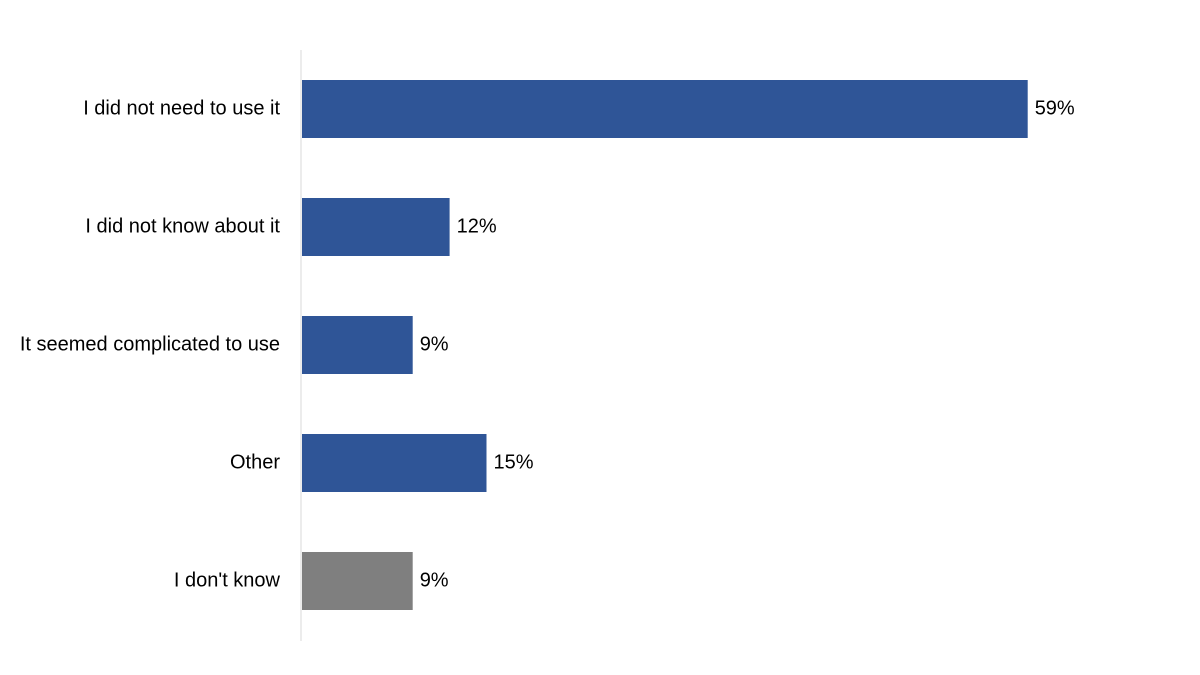  Describe the element at coordinates (514, 462) in the screenshot. I see `data-label: 15%` at that location.